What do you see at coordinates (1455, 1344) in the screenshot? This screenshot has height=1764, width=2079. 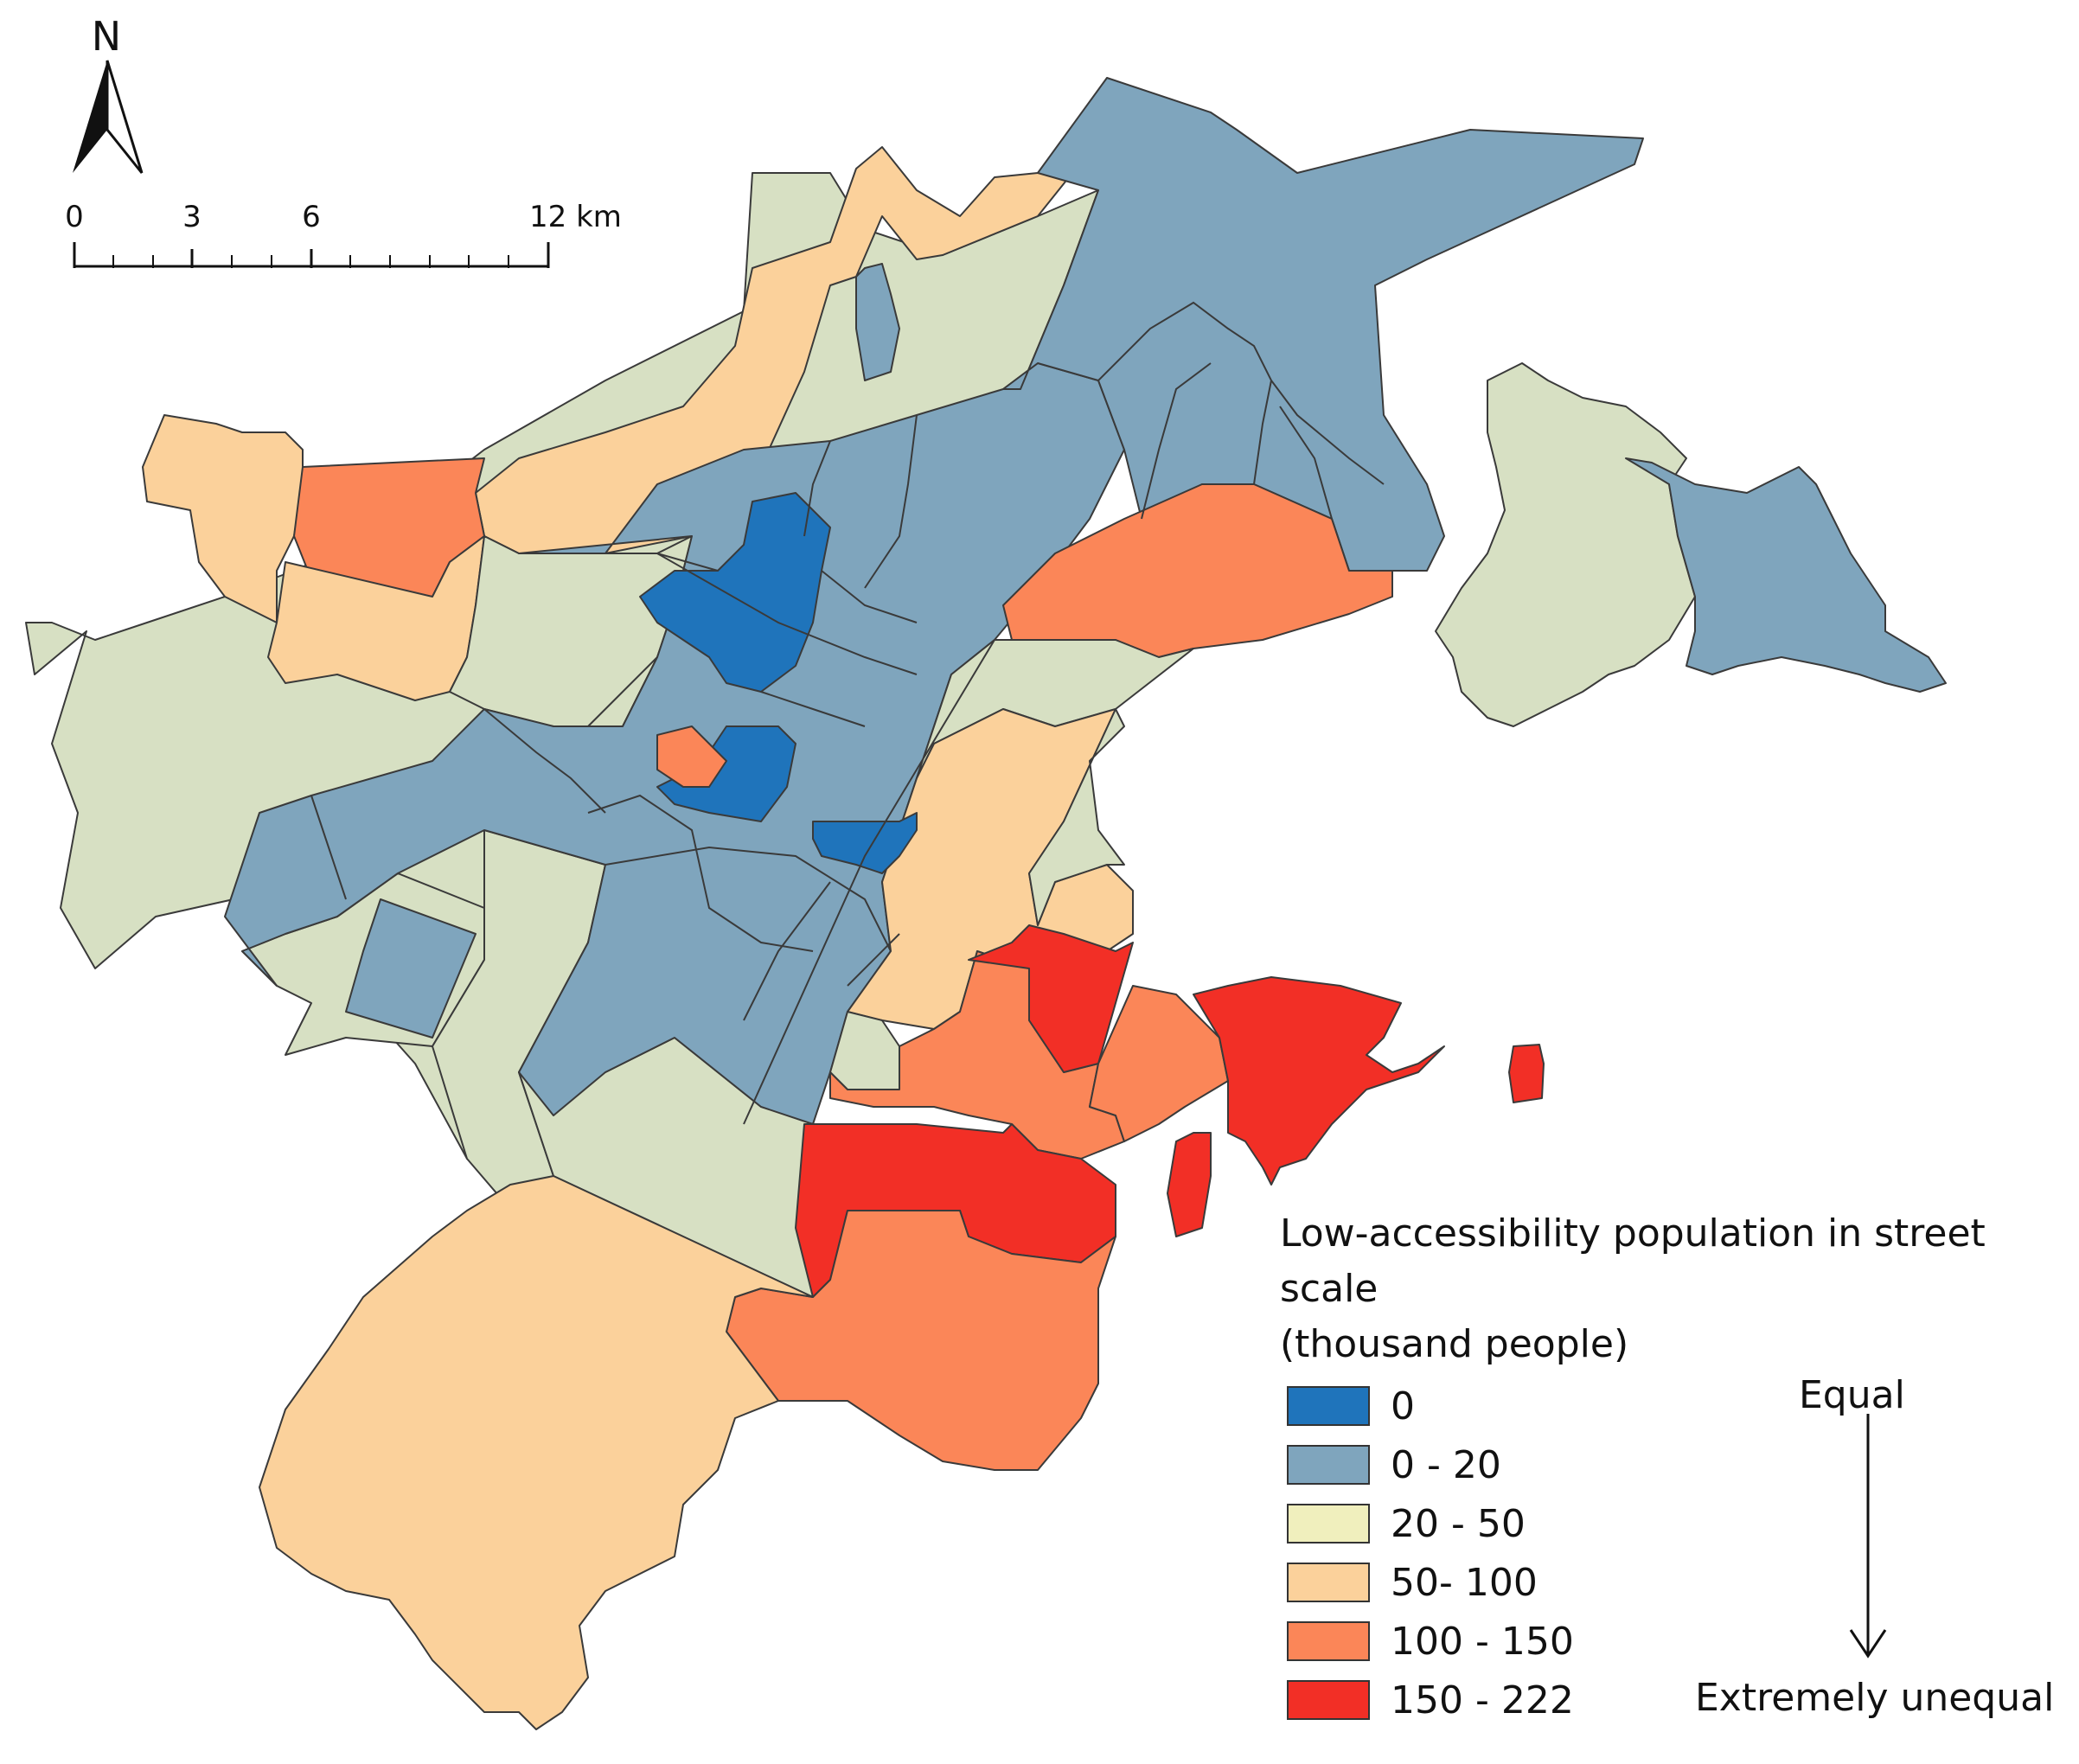 I see `legend-title-line3: (thousand people)` at bounding box center [1455, 1344].